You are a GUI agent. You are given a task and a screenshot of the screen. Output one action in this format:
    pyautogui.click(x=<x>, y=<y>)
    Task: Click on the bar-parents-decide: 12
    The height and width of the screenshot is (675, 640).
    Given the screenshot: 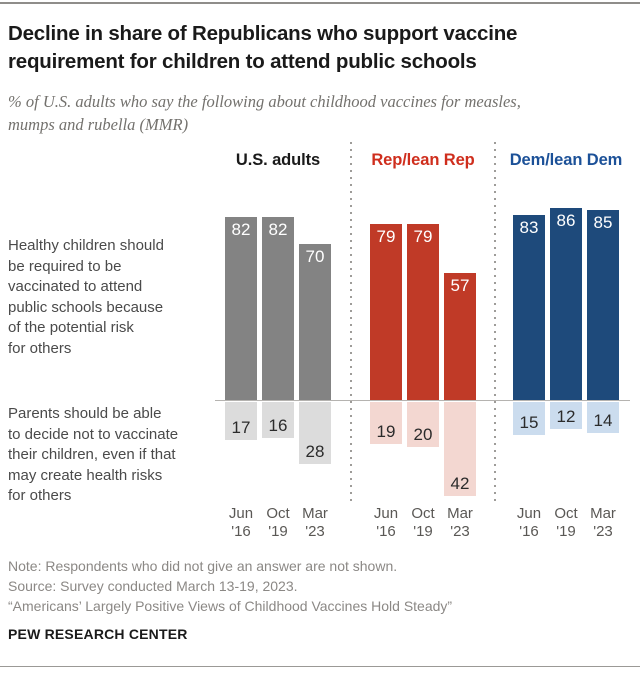 What is the action you would take?
    pyautogui.click(x=566, y=415)
    